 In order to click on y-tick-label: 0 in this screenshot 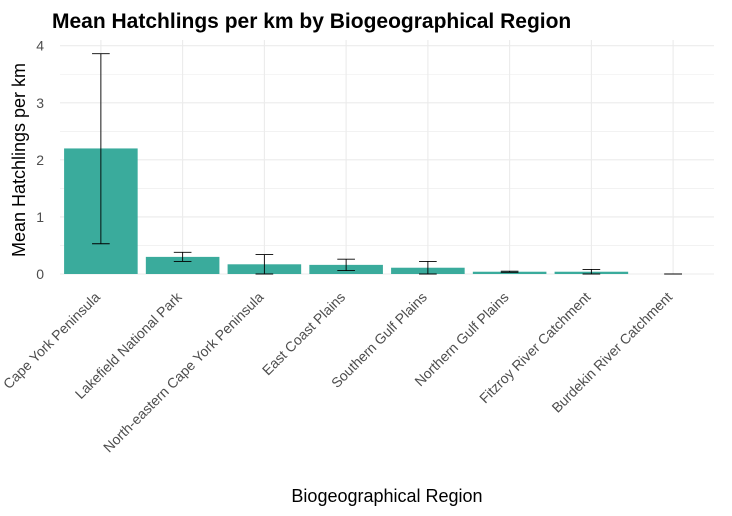, I will do `click(40, 274)`.